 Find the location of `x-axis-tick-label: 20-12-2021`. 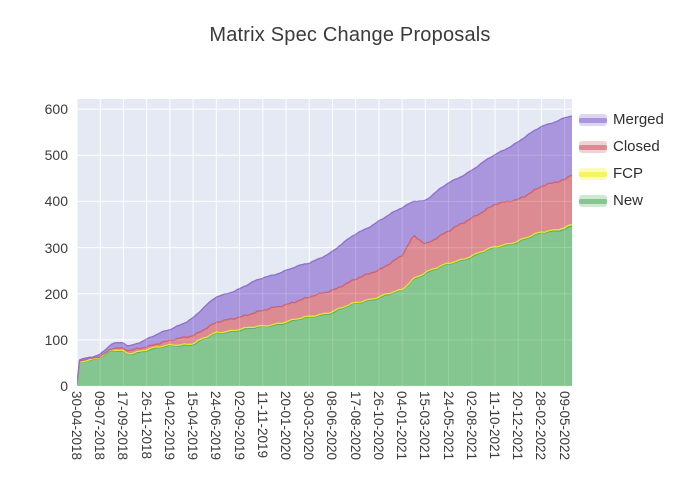

x-axis-tick-label: 20-12-2021 is located at coordinates (518, 426).